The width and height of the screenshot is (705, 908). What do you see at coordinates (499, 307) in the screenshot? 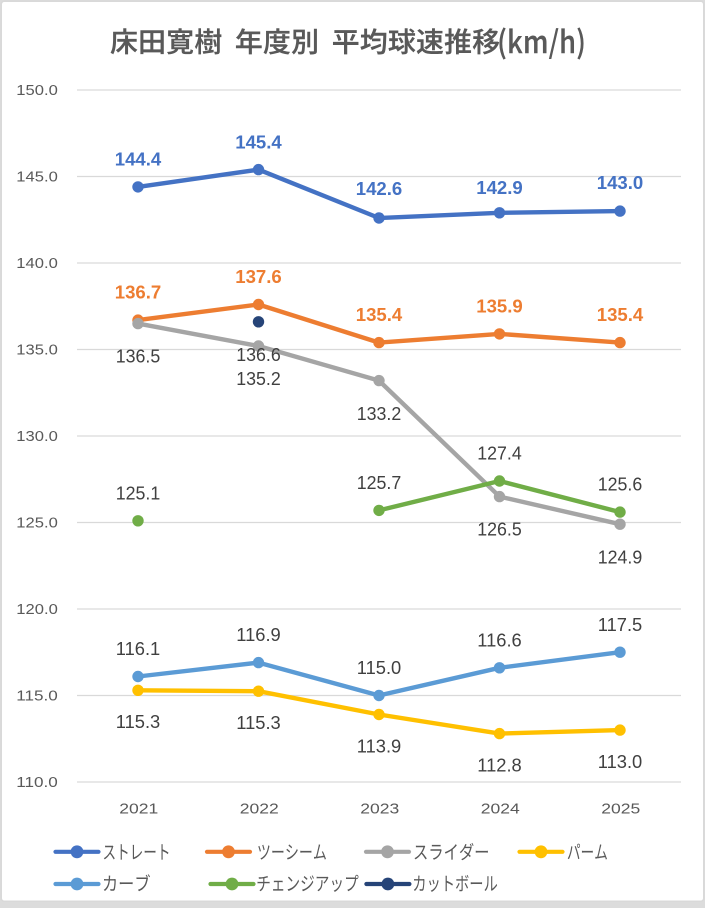
I see `svg-text: 135.9` at bounding box center [499, 307].